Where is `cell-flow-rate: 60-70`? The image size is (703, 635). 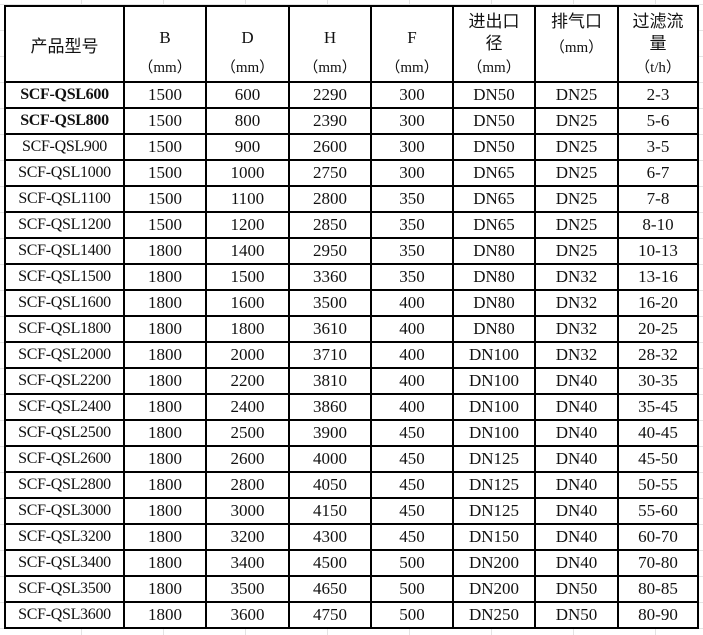
cell-flow-rate: 60-70 is located at coordinates (658, 537).